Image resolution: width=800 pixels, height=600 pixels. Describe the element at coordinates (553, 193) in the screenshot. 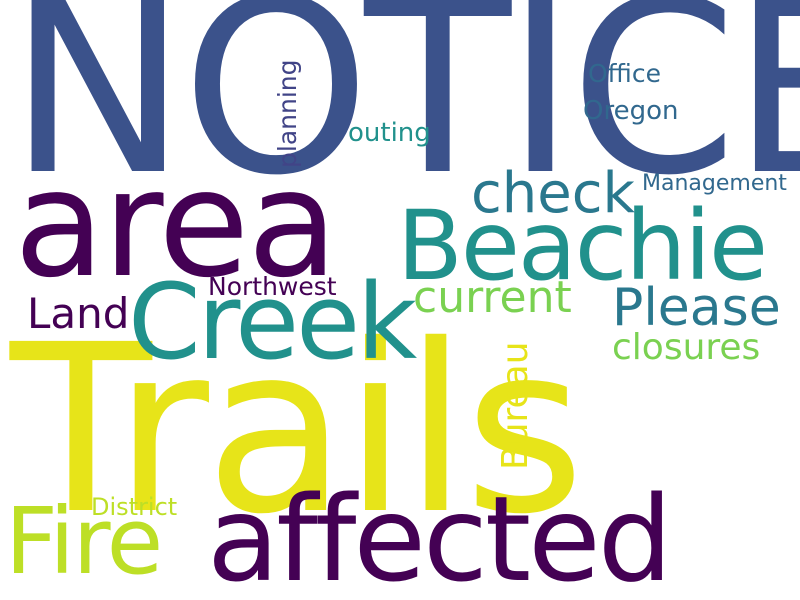

I see `word-check: check` at that location.